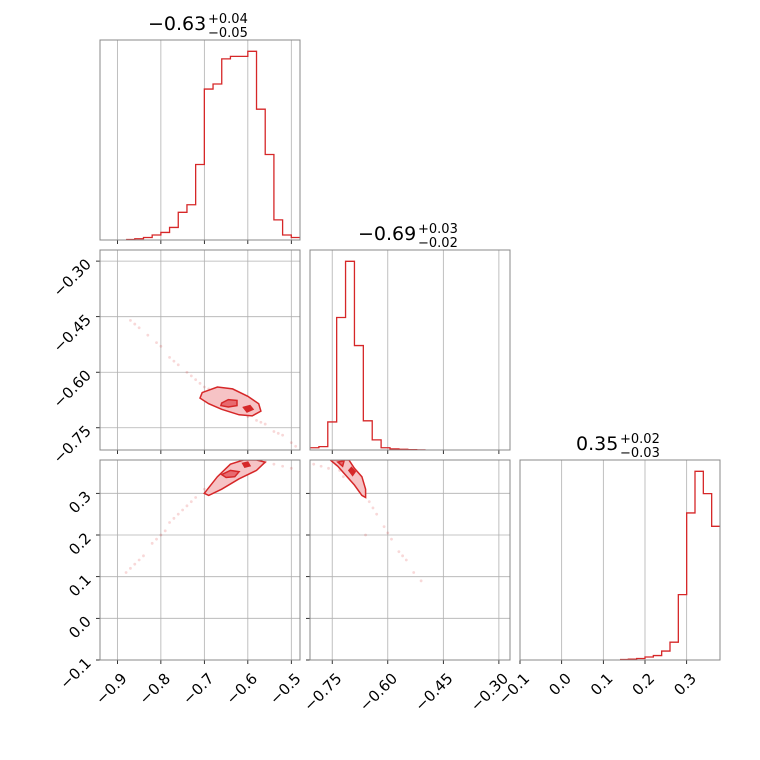  What do you see at coordinates (285, 689) in the screenshot?
I see `x-tick-label: −0.5` at bounding box center [285, 689].